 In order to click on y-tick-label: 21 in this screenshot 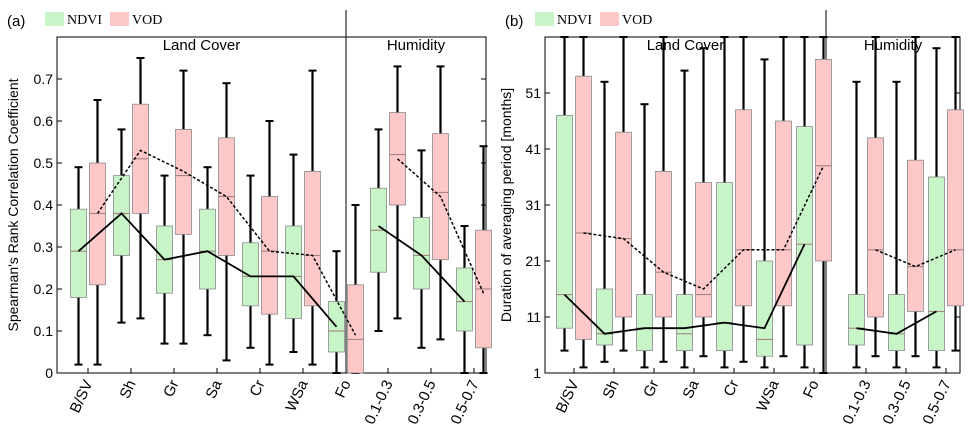, I will do `click(533, 261)`.